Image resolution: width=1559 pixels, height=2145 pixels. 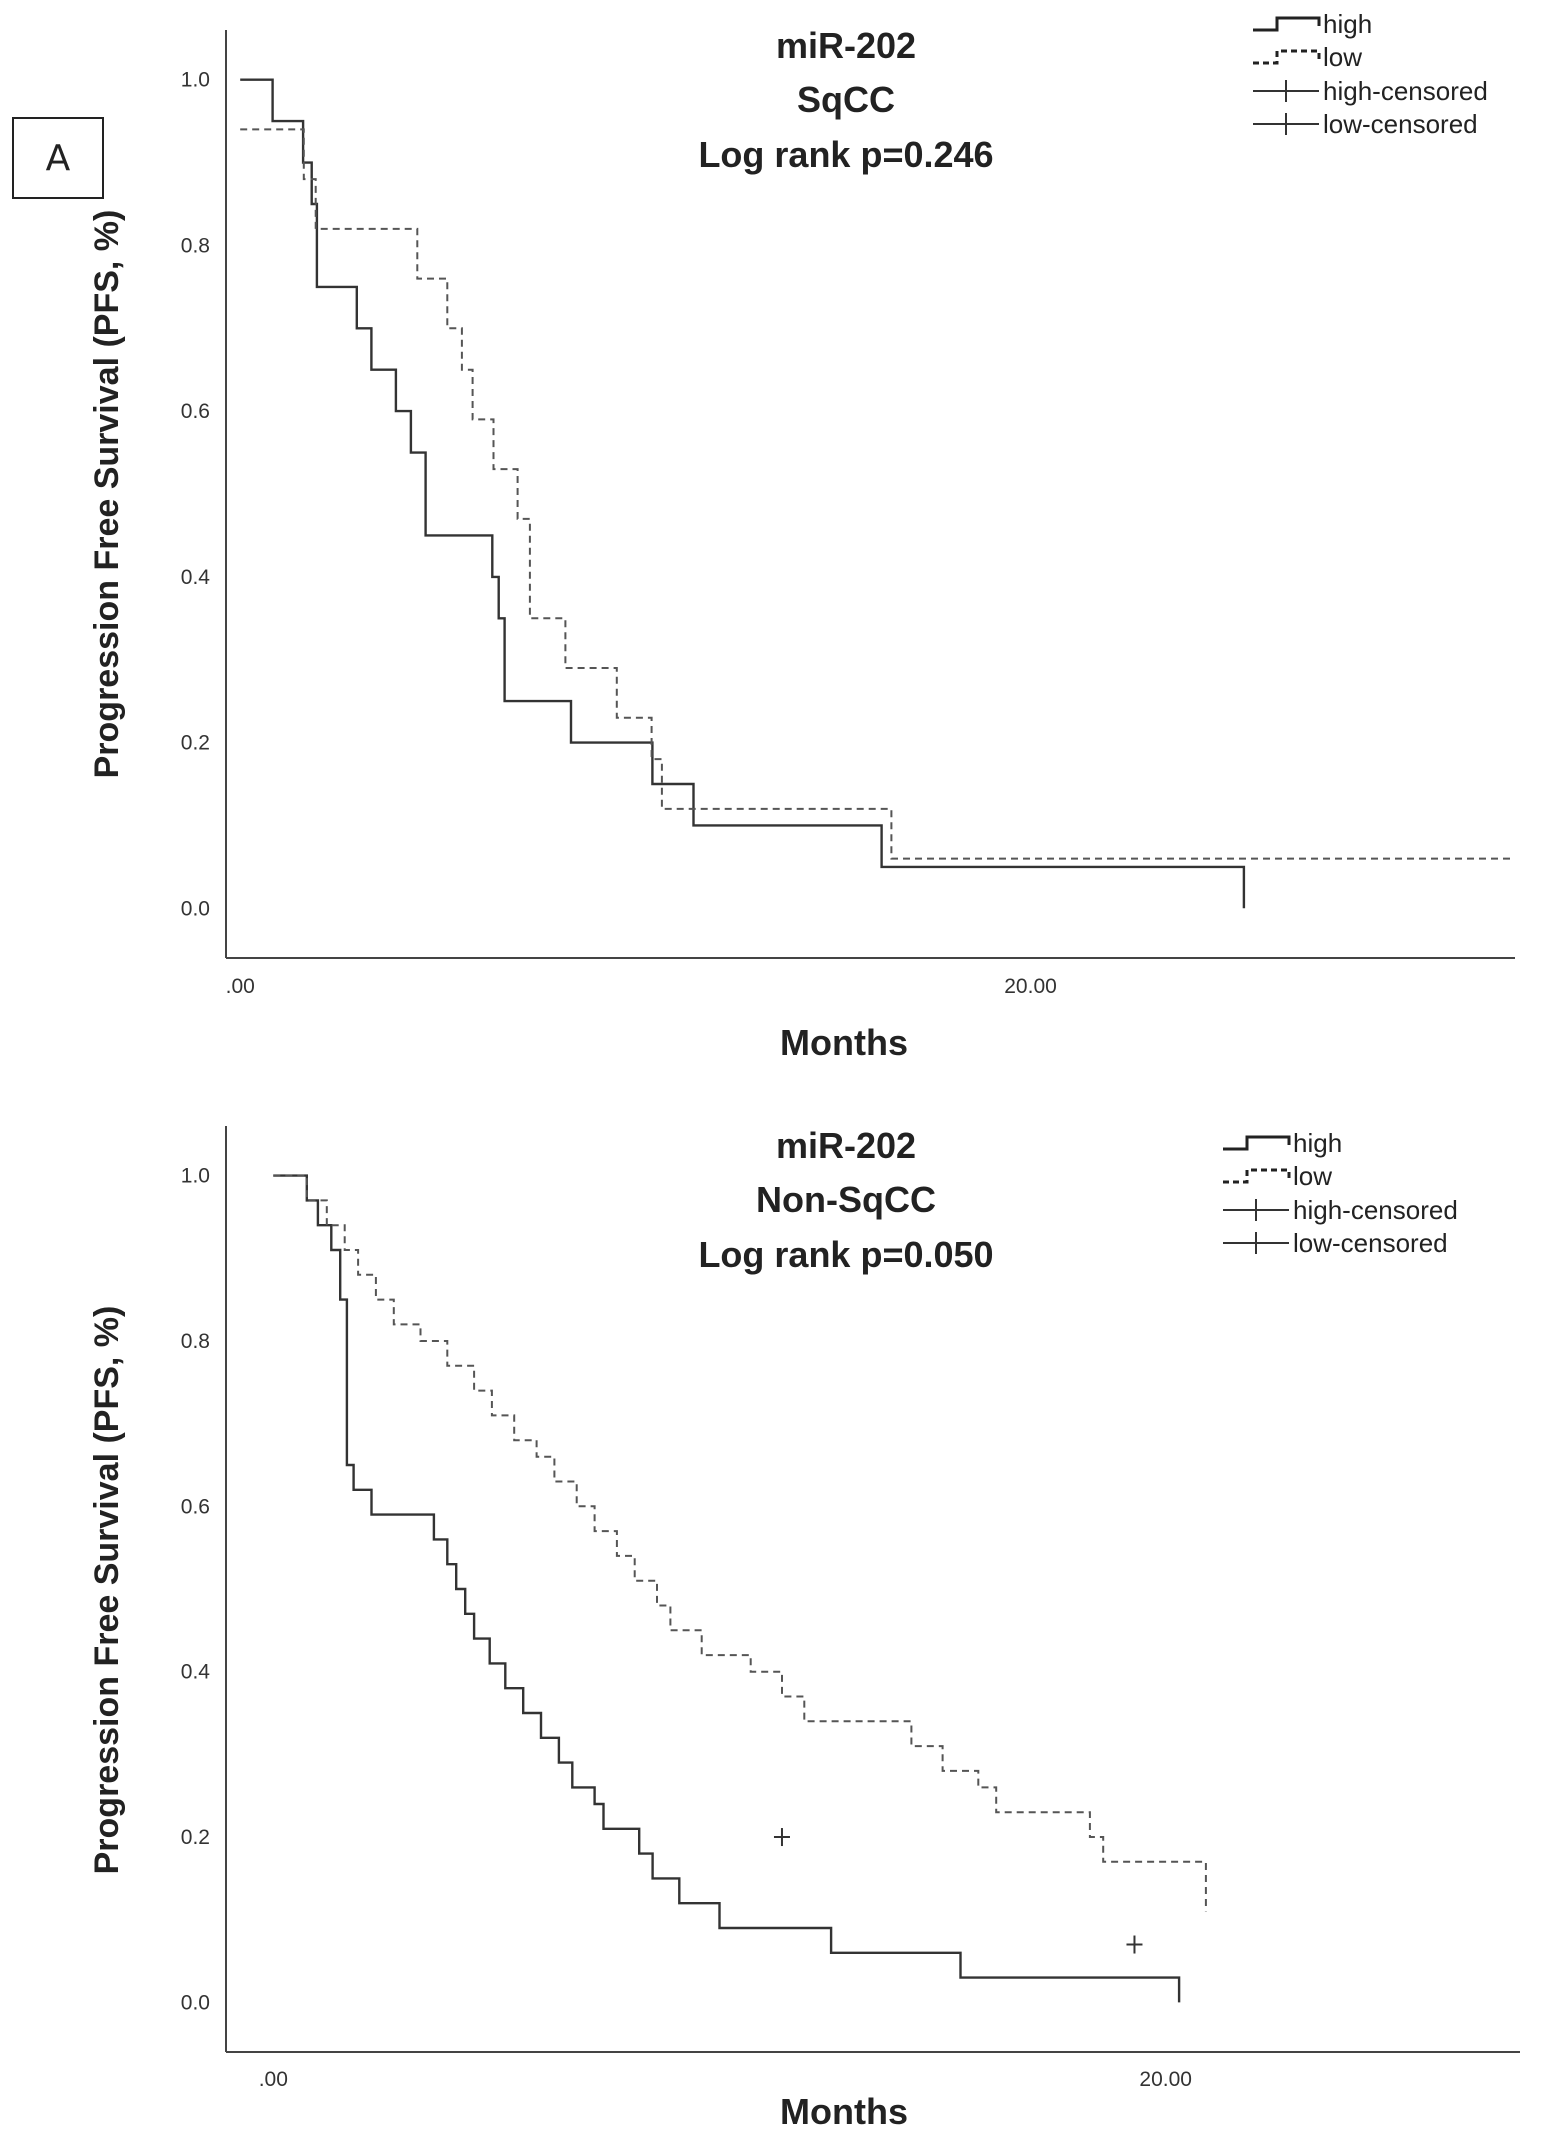 I want to click on panel-label: A, so click(x=58, y=158).